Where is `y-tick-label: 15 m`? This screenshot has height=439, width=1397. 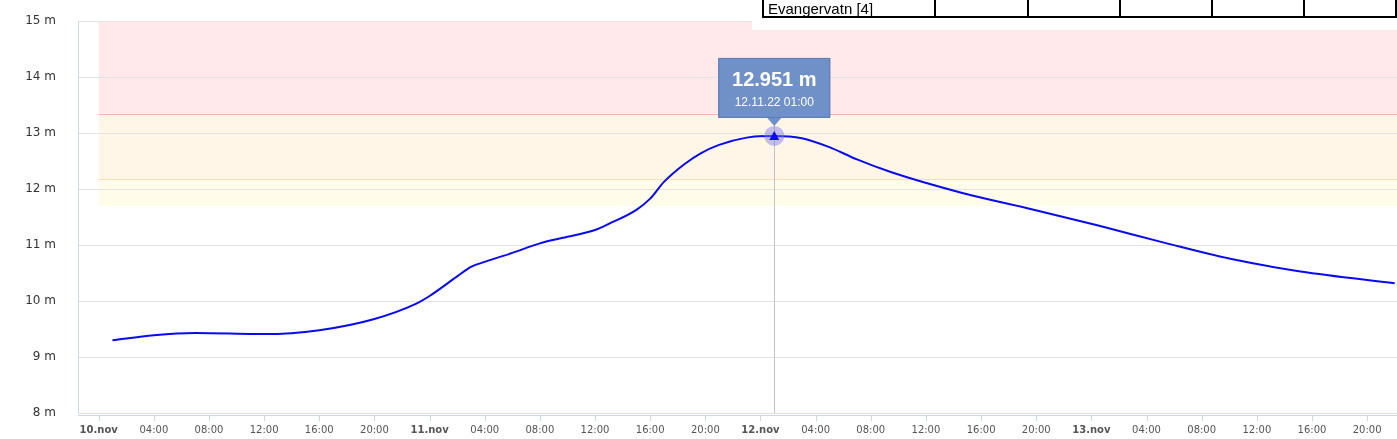 y-tick-label: 15 m is located at coordinates (40, 20).